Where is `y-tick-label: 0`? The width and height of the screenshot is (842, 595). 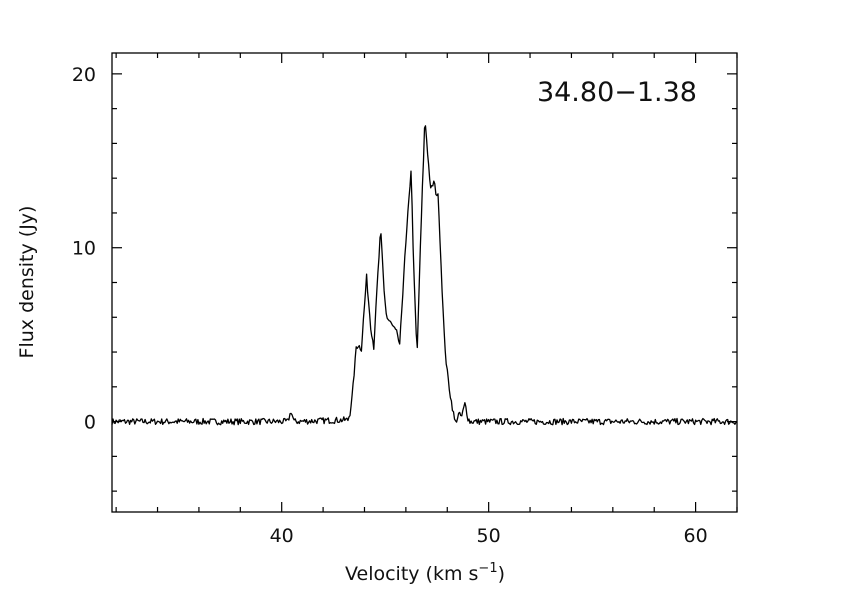 y-tick-label: 0 is located at coordinates (90, 423).